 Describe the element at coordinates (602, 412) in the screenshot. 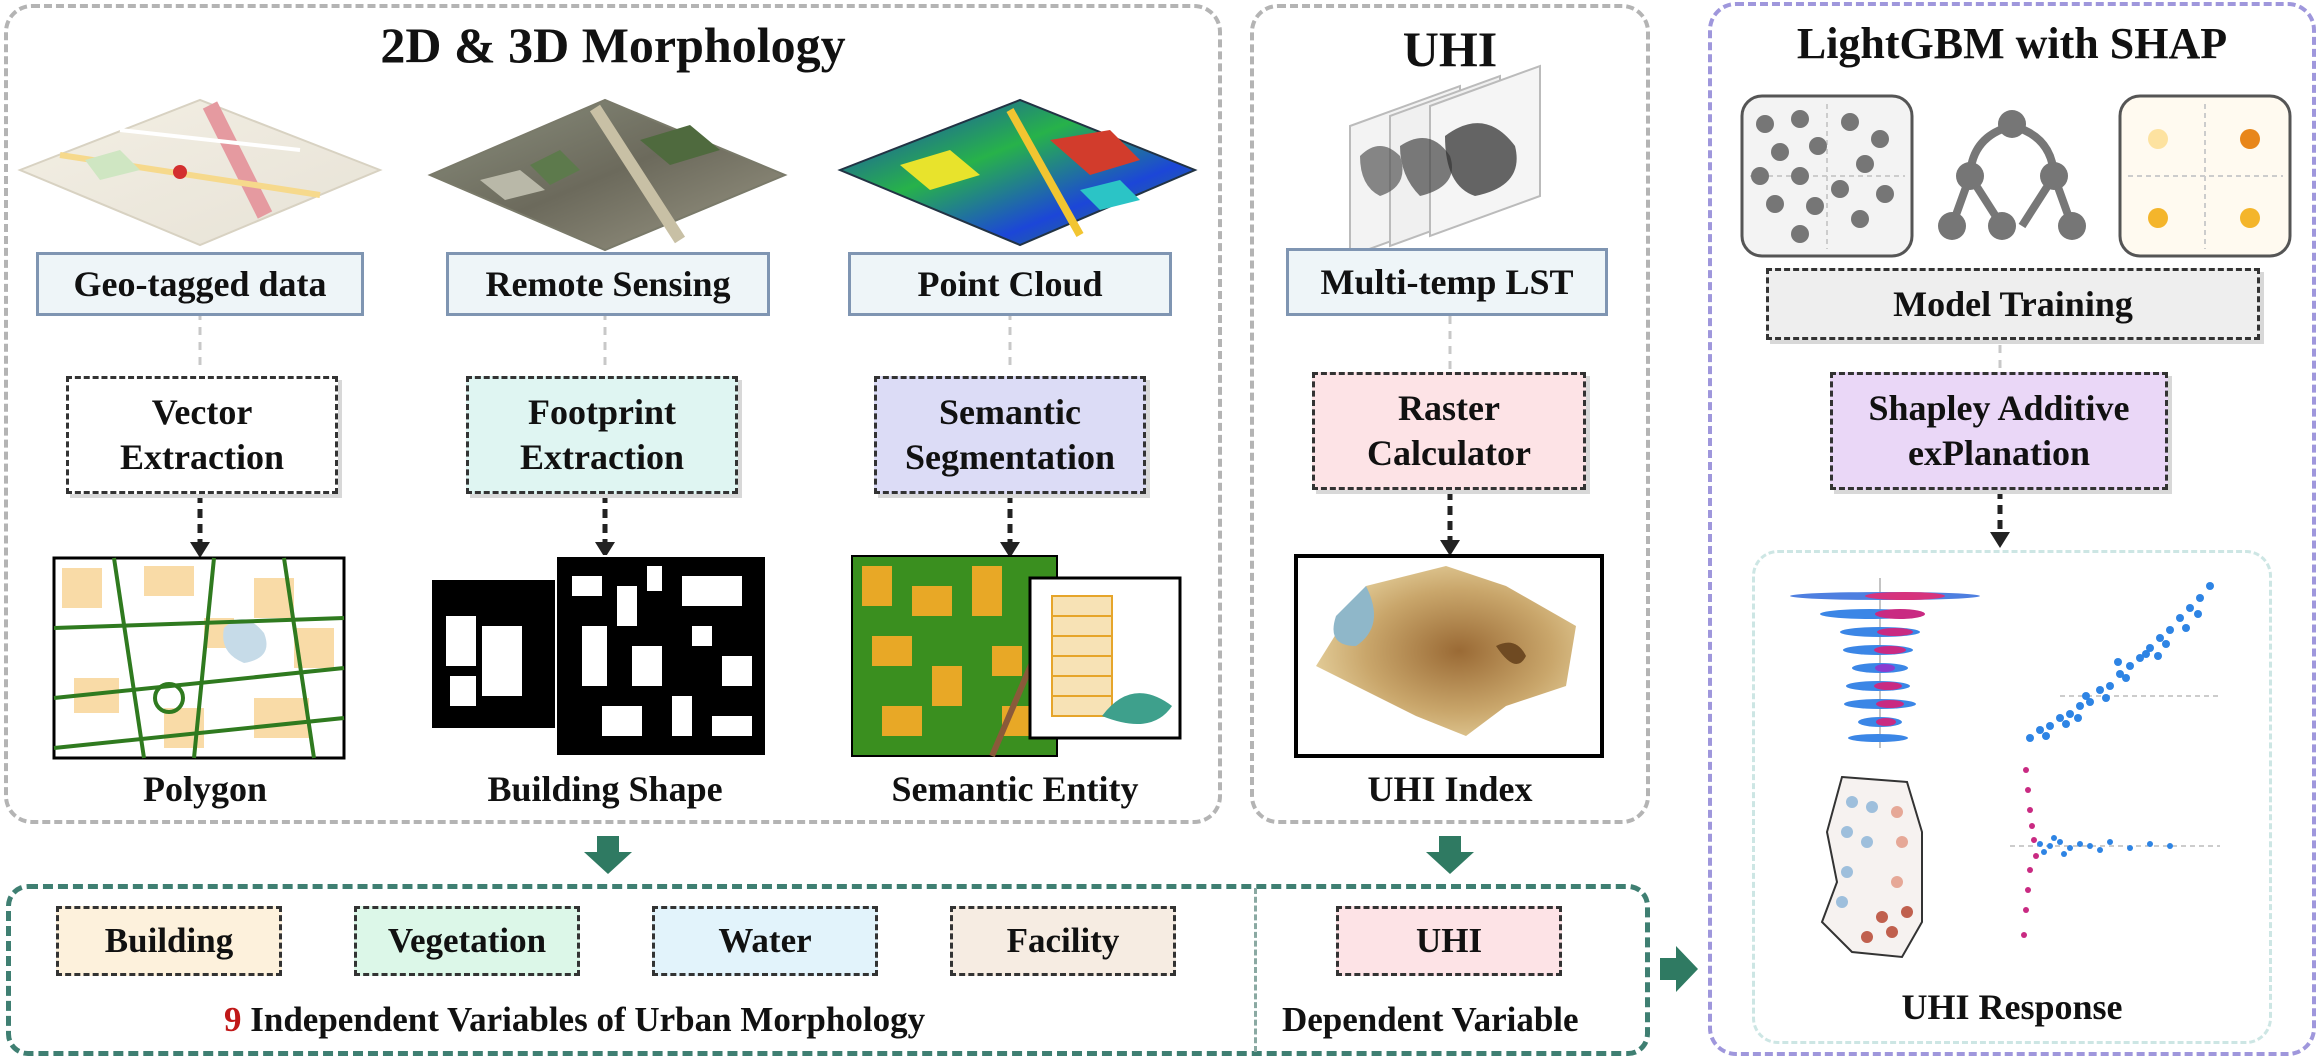

I see `process-line: Footprint` at that location.